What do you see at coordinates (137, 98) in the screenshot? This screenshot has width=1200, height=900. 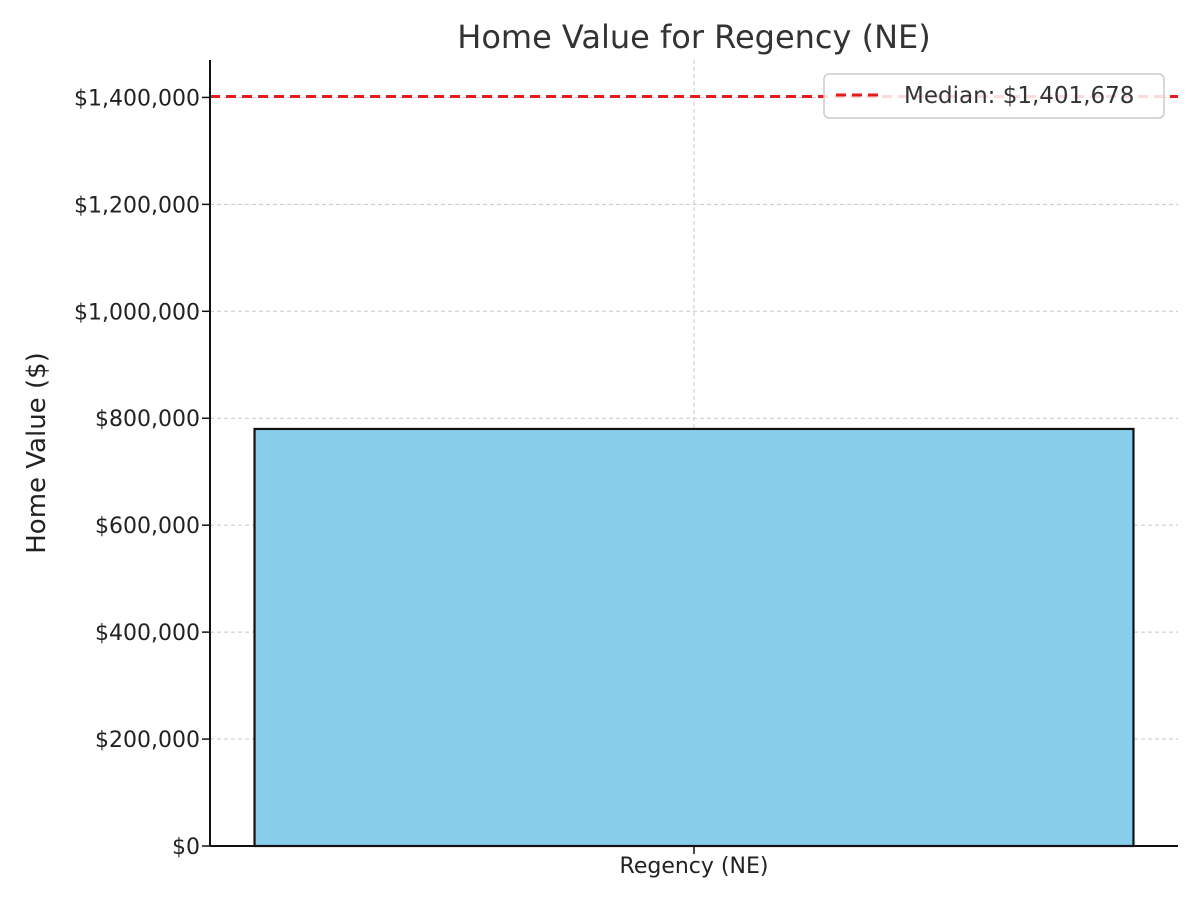 I see `y-tick-label: $1,400,000` at bounding box center [137, 98].